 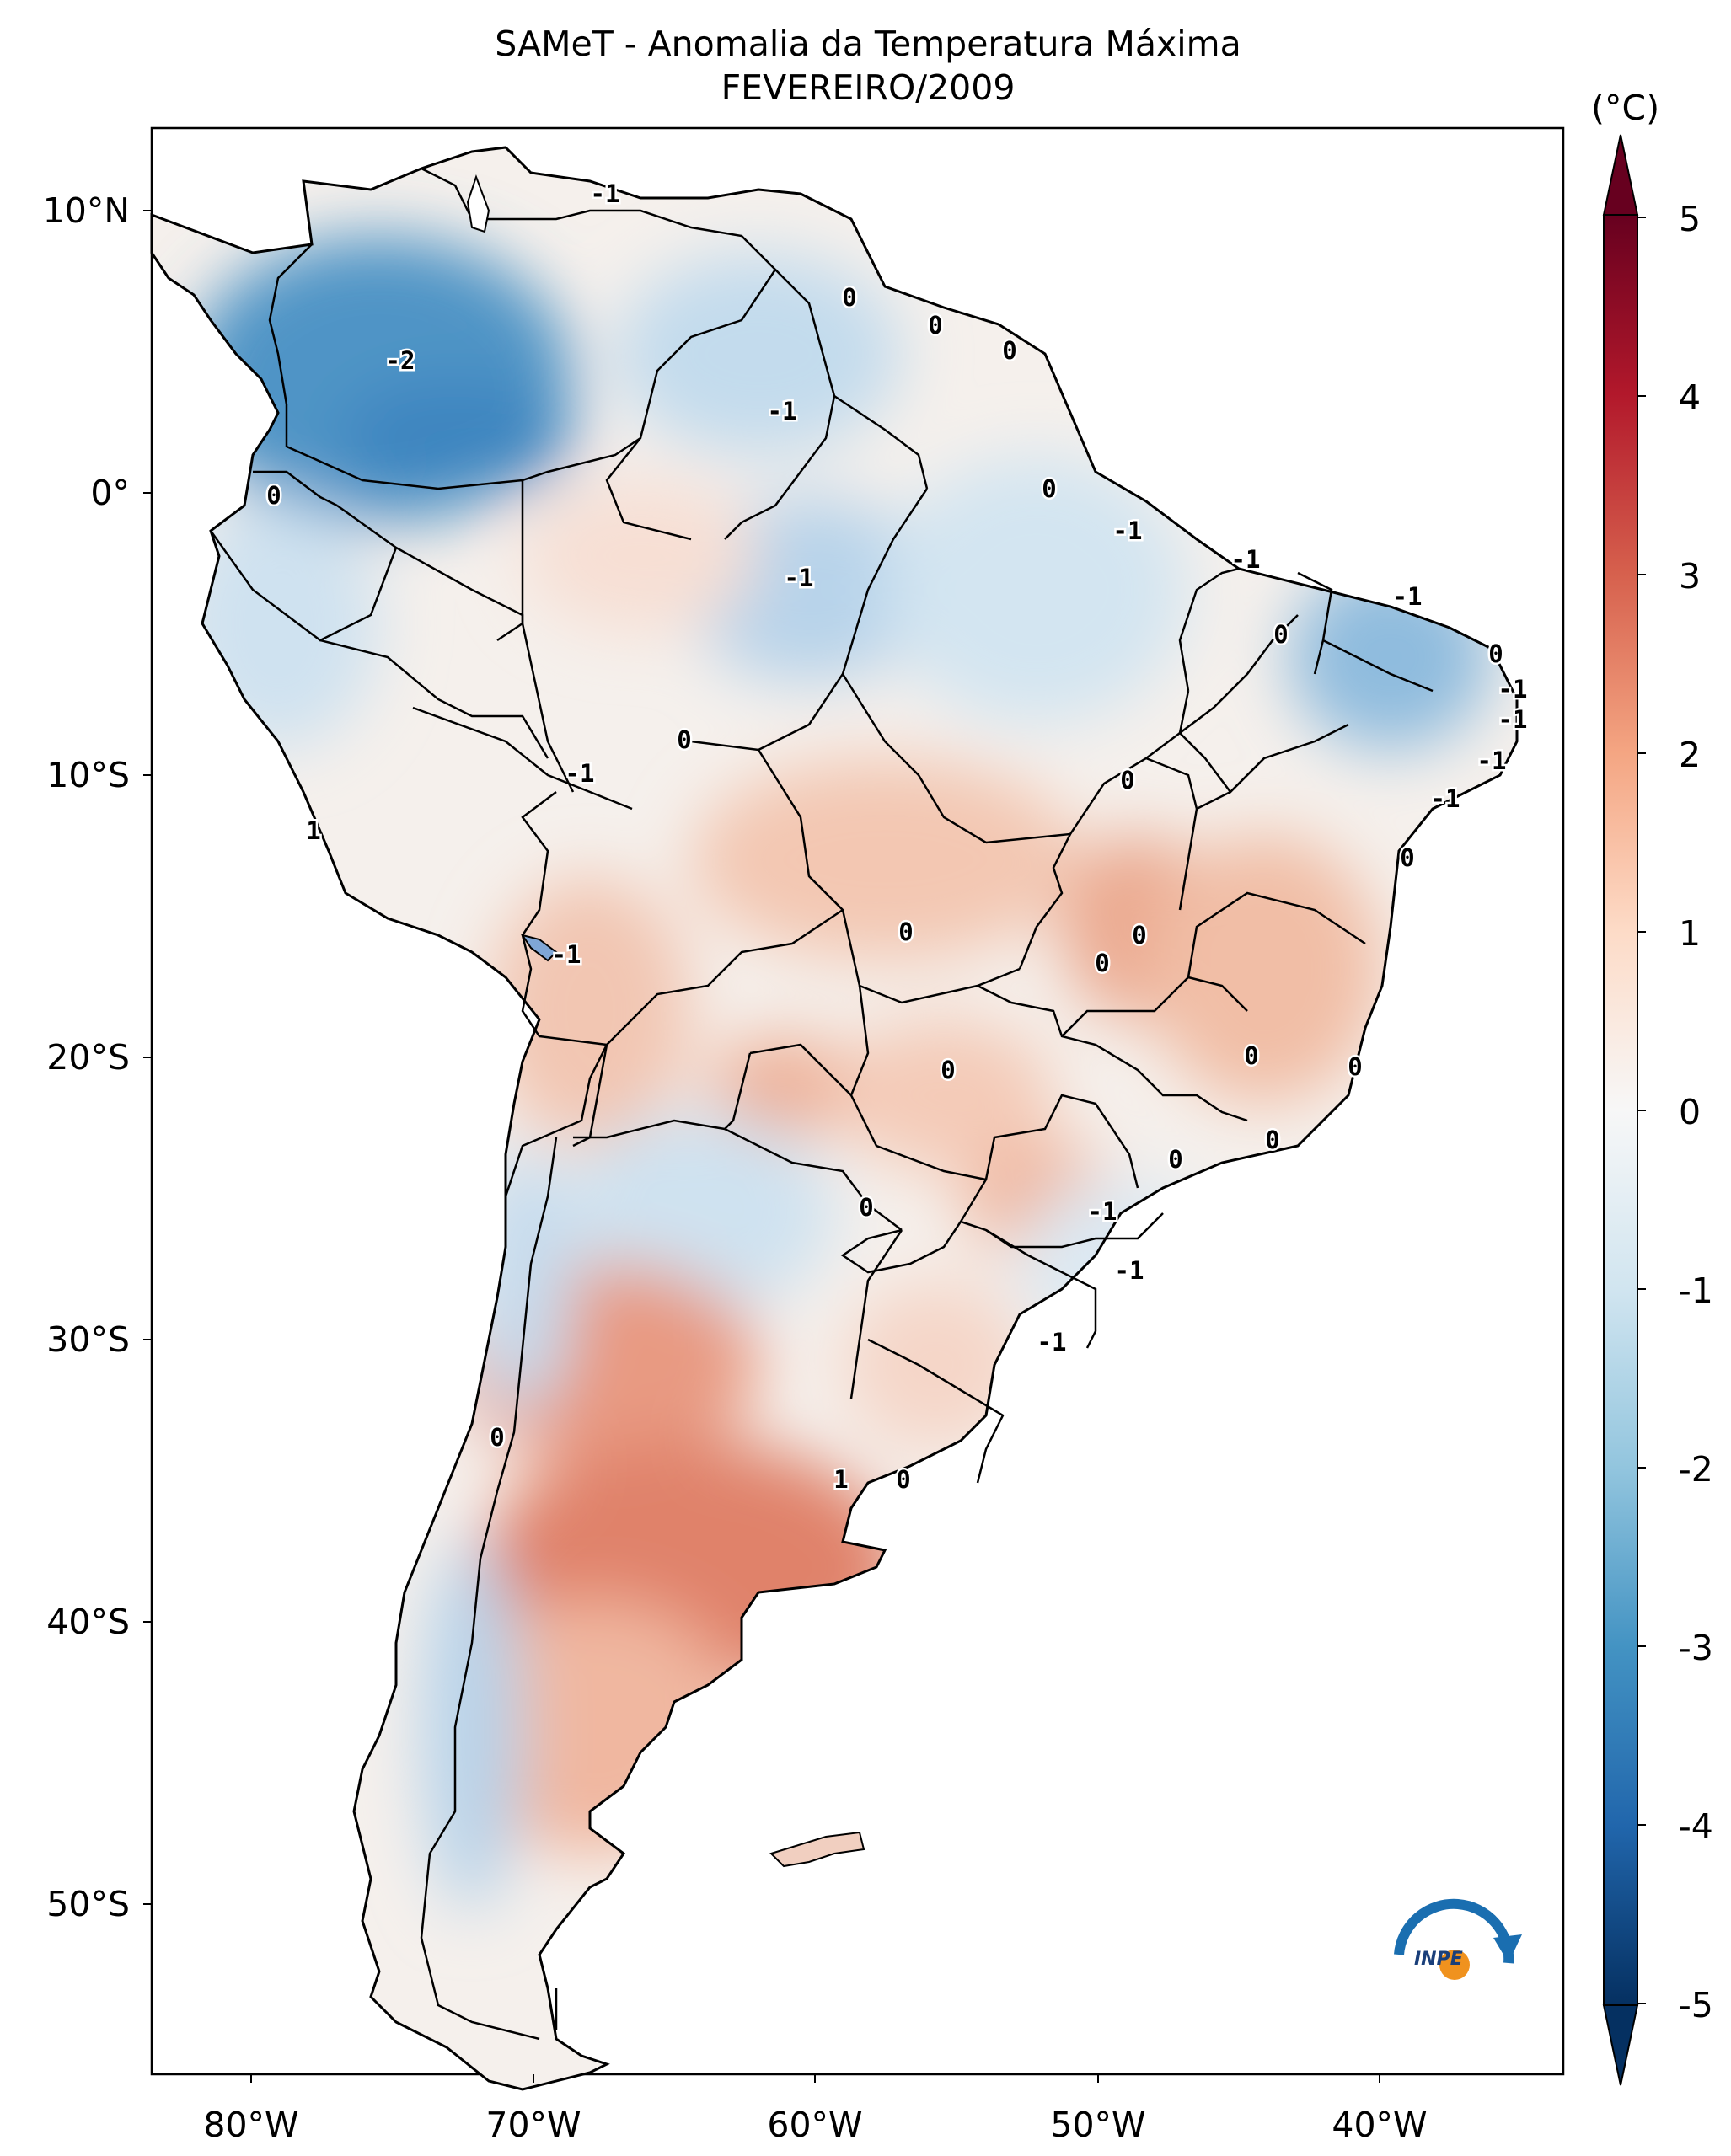 What do you see at coordinates (1507, 1948) in the screenshot?
I see `logo-arrow-icon` at bounding box center [1507, 1948].